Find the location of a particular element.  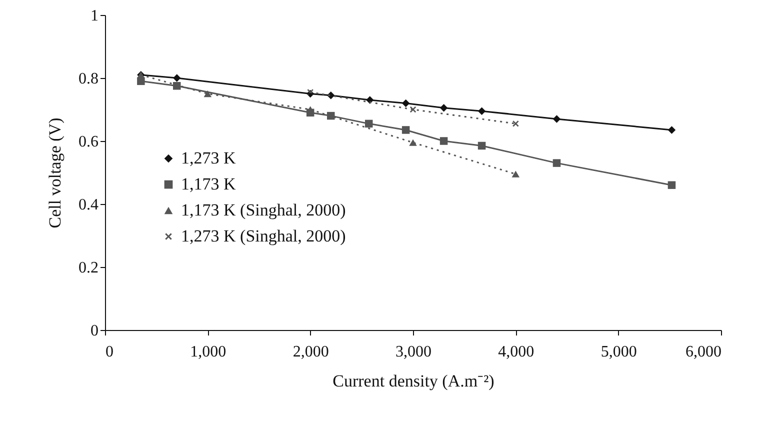

y-tick-label: 0.6 is located at coordinates (88, 142).